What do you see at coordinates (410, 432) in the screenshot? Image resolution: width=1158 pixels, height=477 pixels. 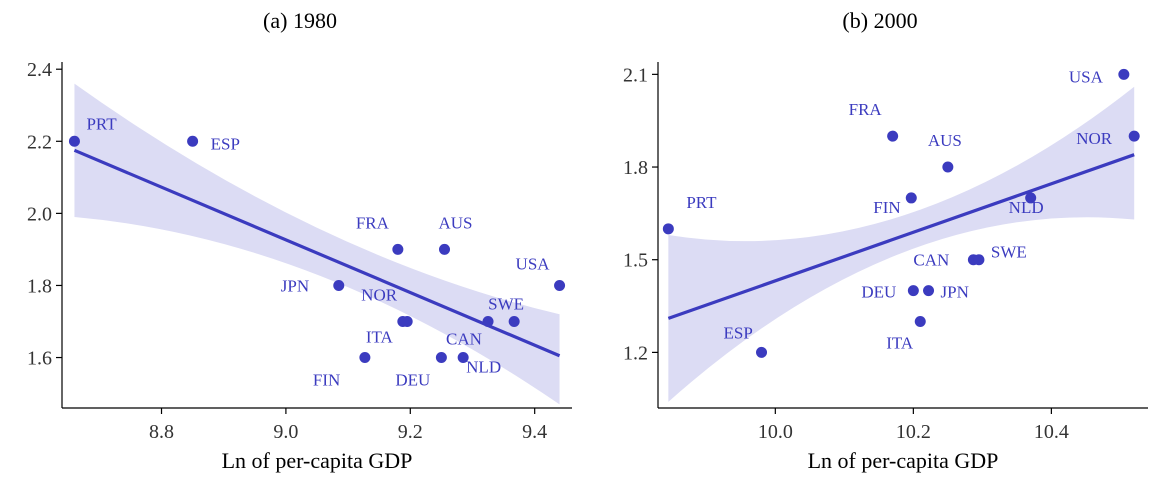 I see `x-tick-label: 9.2` at bounding box center [410, 432].